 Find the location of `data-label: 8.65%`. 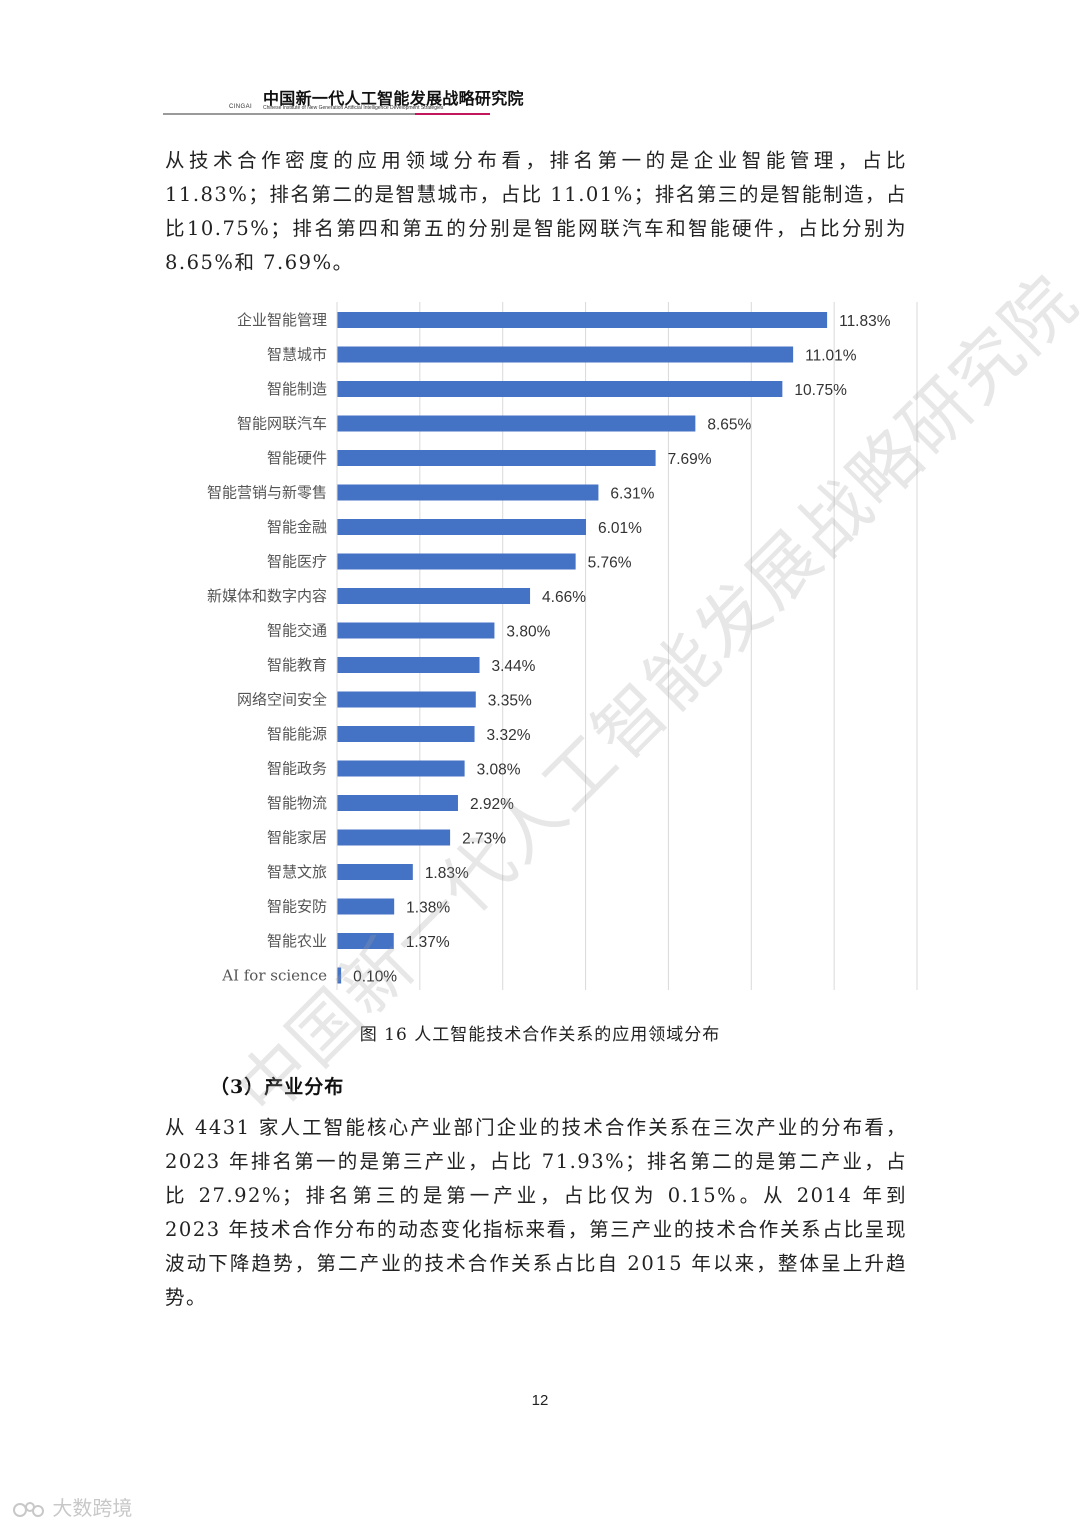

data-label: 8.65% is located at coordinates (729, 425).